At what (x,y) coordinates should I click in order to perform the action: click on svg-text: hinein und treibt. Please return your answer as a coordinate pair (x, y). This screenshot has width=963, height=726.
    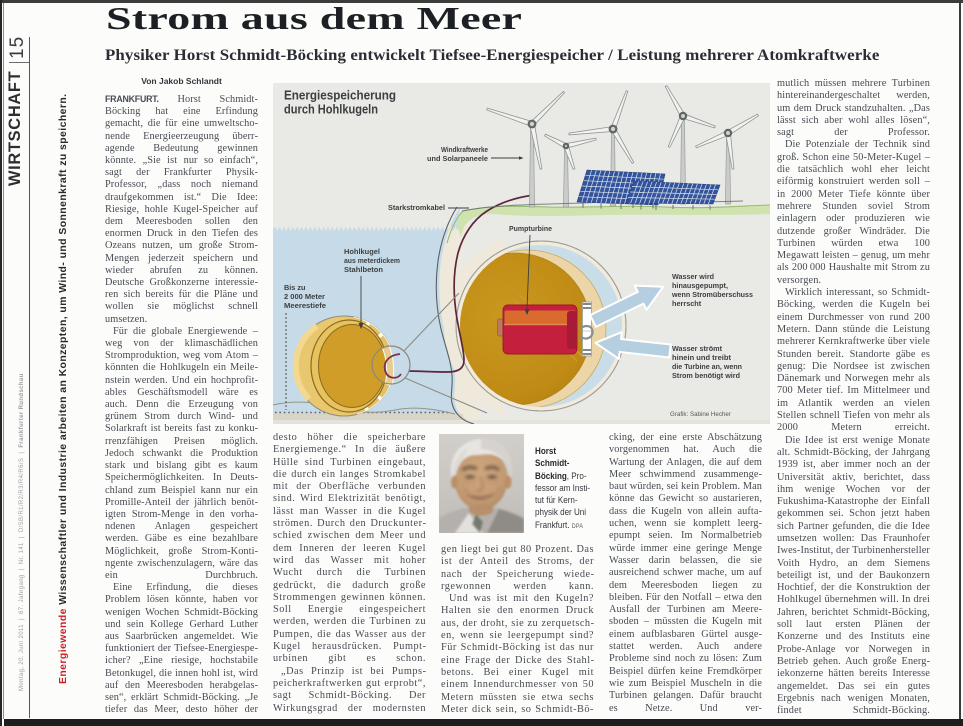
    Looking at the image, I should click on (702, 357).